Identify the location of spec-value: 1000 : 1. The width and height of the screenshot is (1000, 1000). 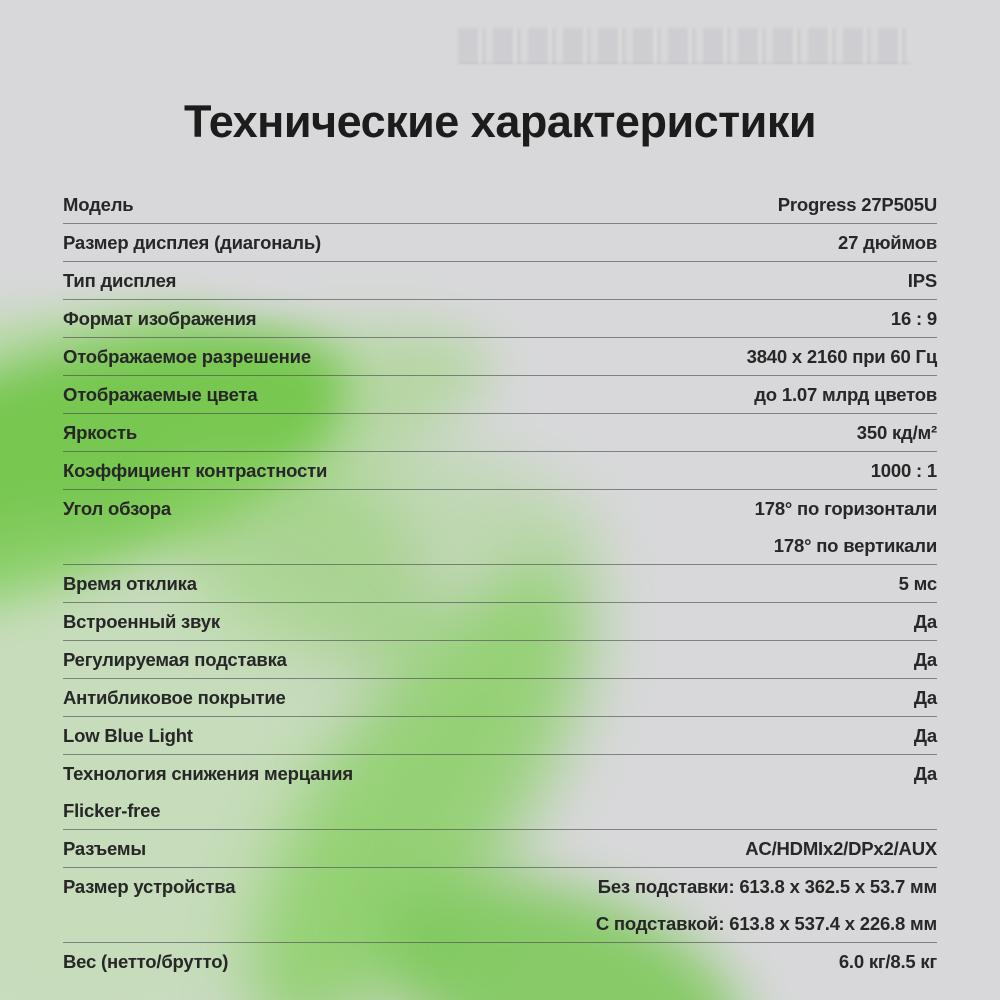
(904, 470).